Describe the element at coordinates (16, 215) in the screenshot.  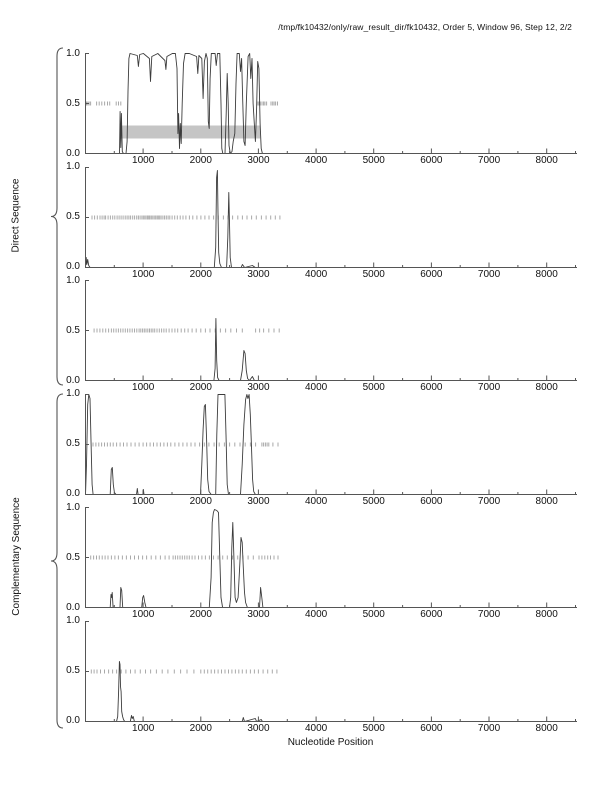
I see `direct-sequence-label: Direct Sequence` at that location.